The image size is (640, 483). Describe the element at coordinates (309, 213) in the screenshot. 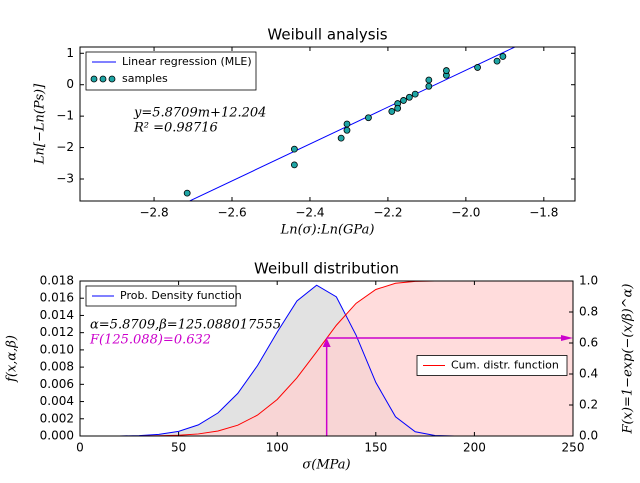

I see `x-tick-label: −2.4` at that location.